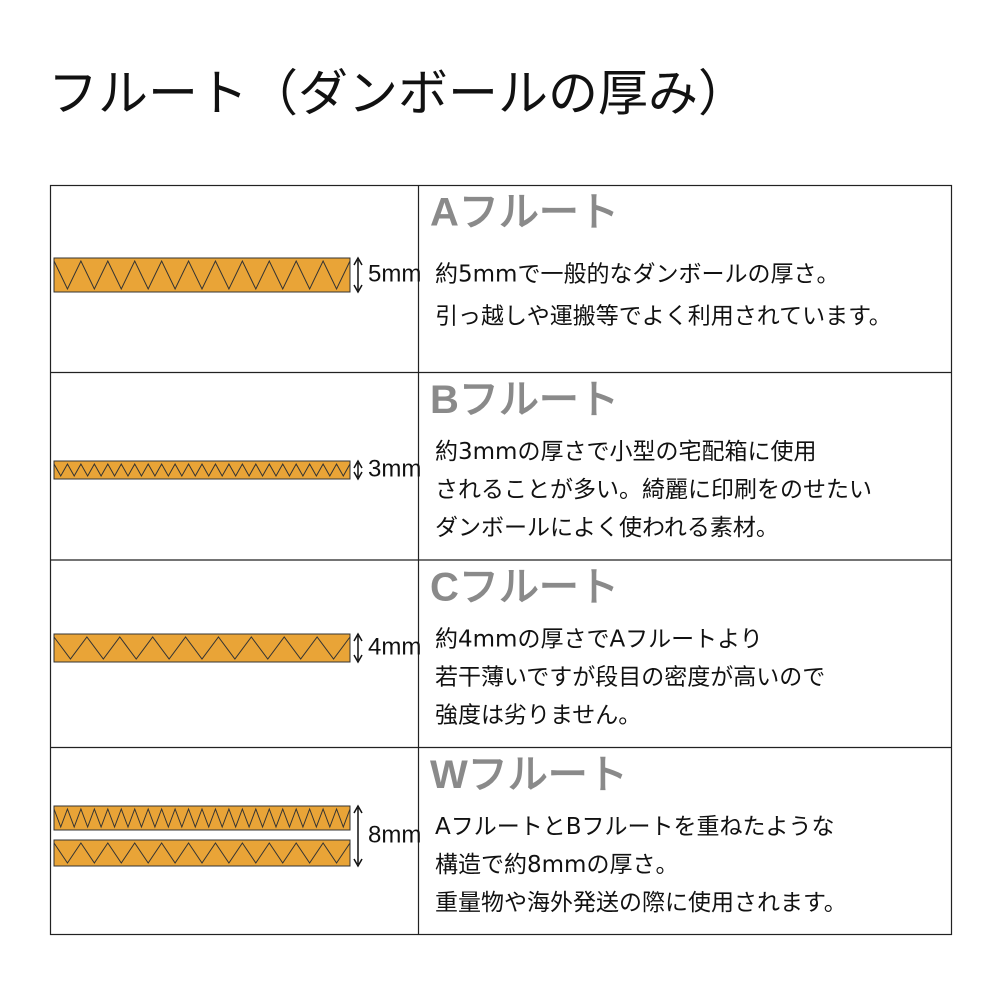  What do you see at coordinates (607, 528) in the screenshot?
I see `description-line: ダンボールによく使われる素材。` at bounding box center [607, 528].